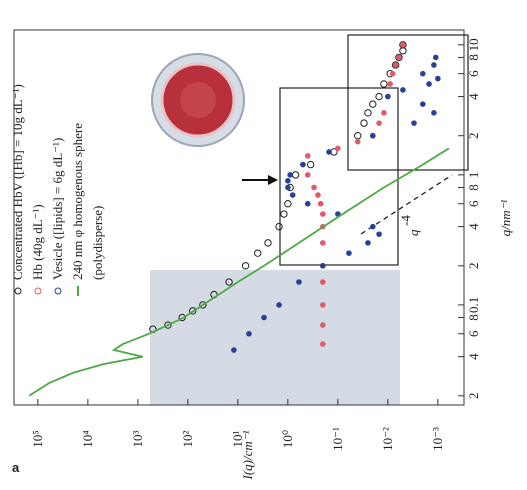  Describe the element at coordinates (237, 438) in the screenshot. I see `y-tick-label: 10¹` at that location.